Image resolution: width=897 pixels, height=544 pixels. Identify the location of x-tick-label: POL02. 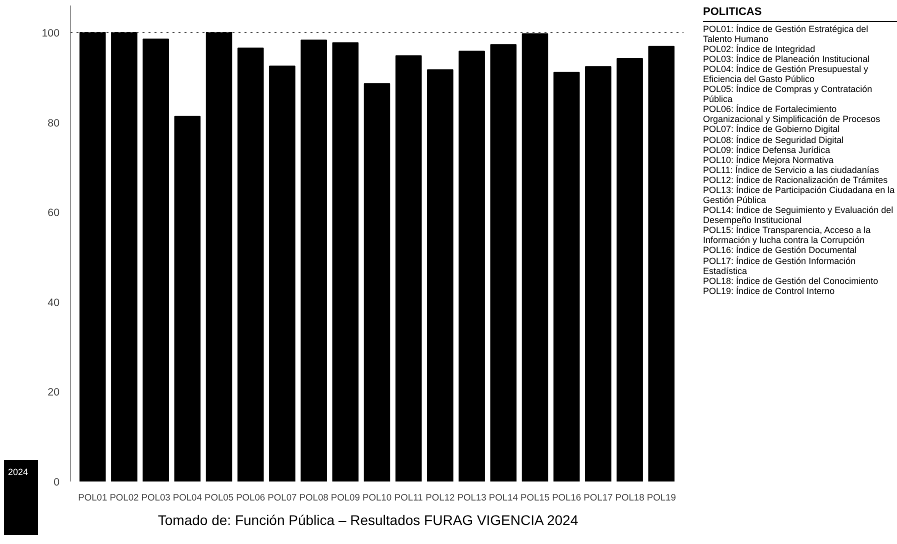
(124, 497).